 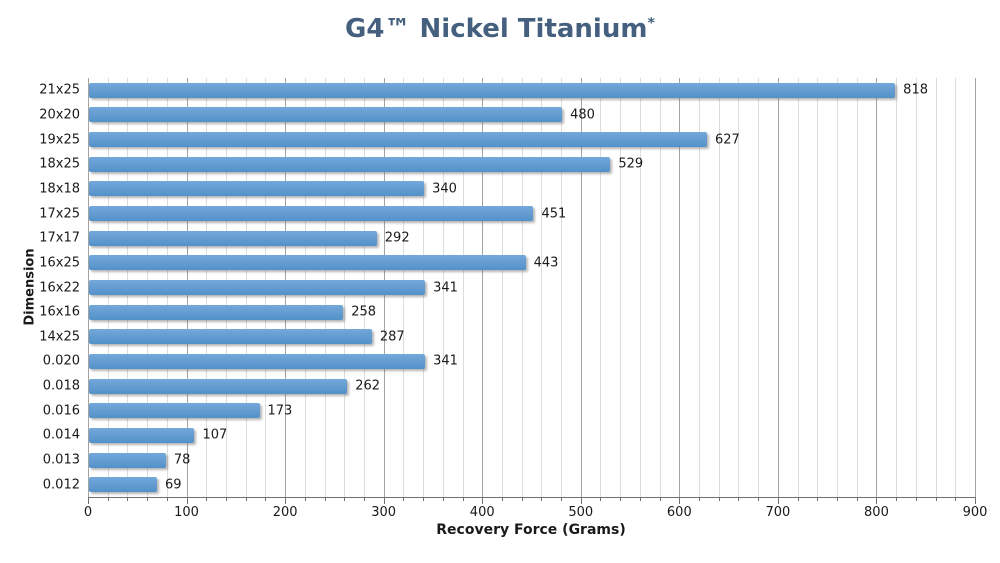 What do you see at coordinates (554, 214) in the screenshot?
I see `bar-value-label: 451` at bounding box center [554, 214].